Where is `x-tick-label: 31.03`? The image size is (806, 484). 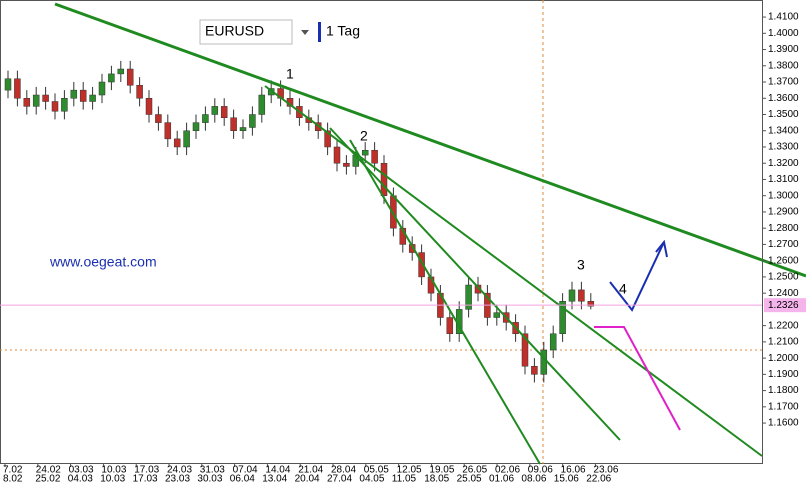 x-tick-label: 31.03 is located at coordinates (212, 470).